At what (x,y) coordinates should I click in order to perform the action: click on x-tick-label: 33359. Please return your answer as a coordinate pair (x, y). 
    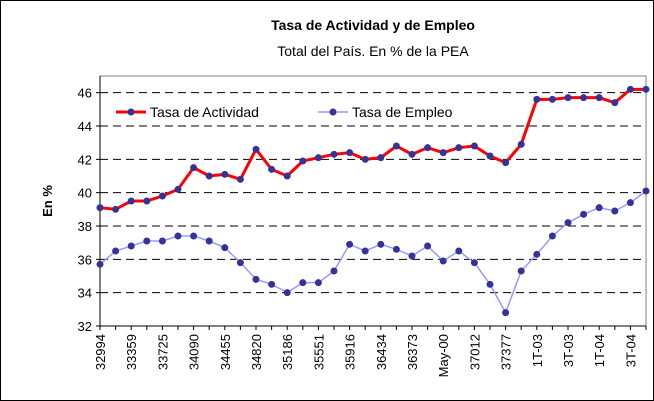
    Looking at the image, I should click on (131, 352).